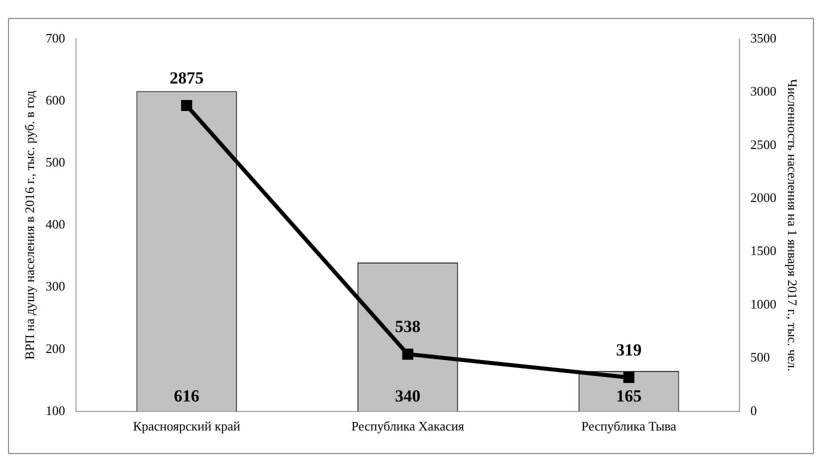 The image size is (818, 457). I want to click on y2-tick-label: 3500, so click(763, 38).